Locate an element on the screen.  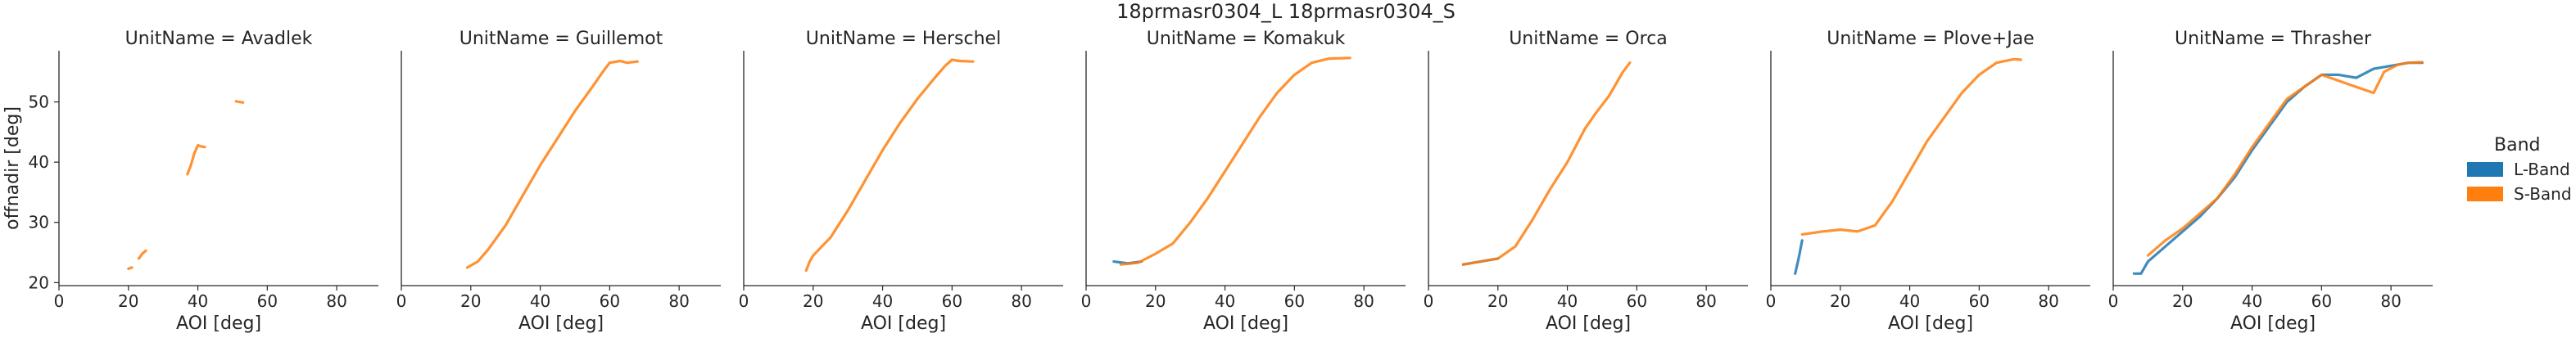
y-tick-label: 40 is located at coordinates (39, 162).